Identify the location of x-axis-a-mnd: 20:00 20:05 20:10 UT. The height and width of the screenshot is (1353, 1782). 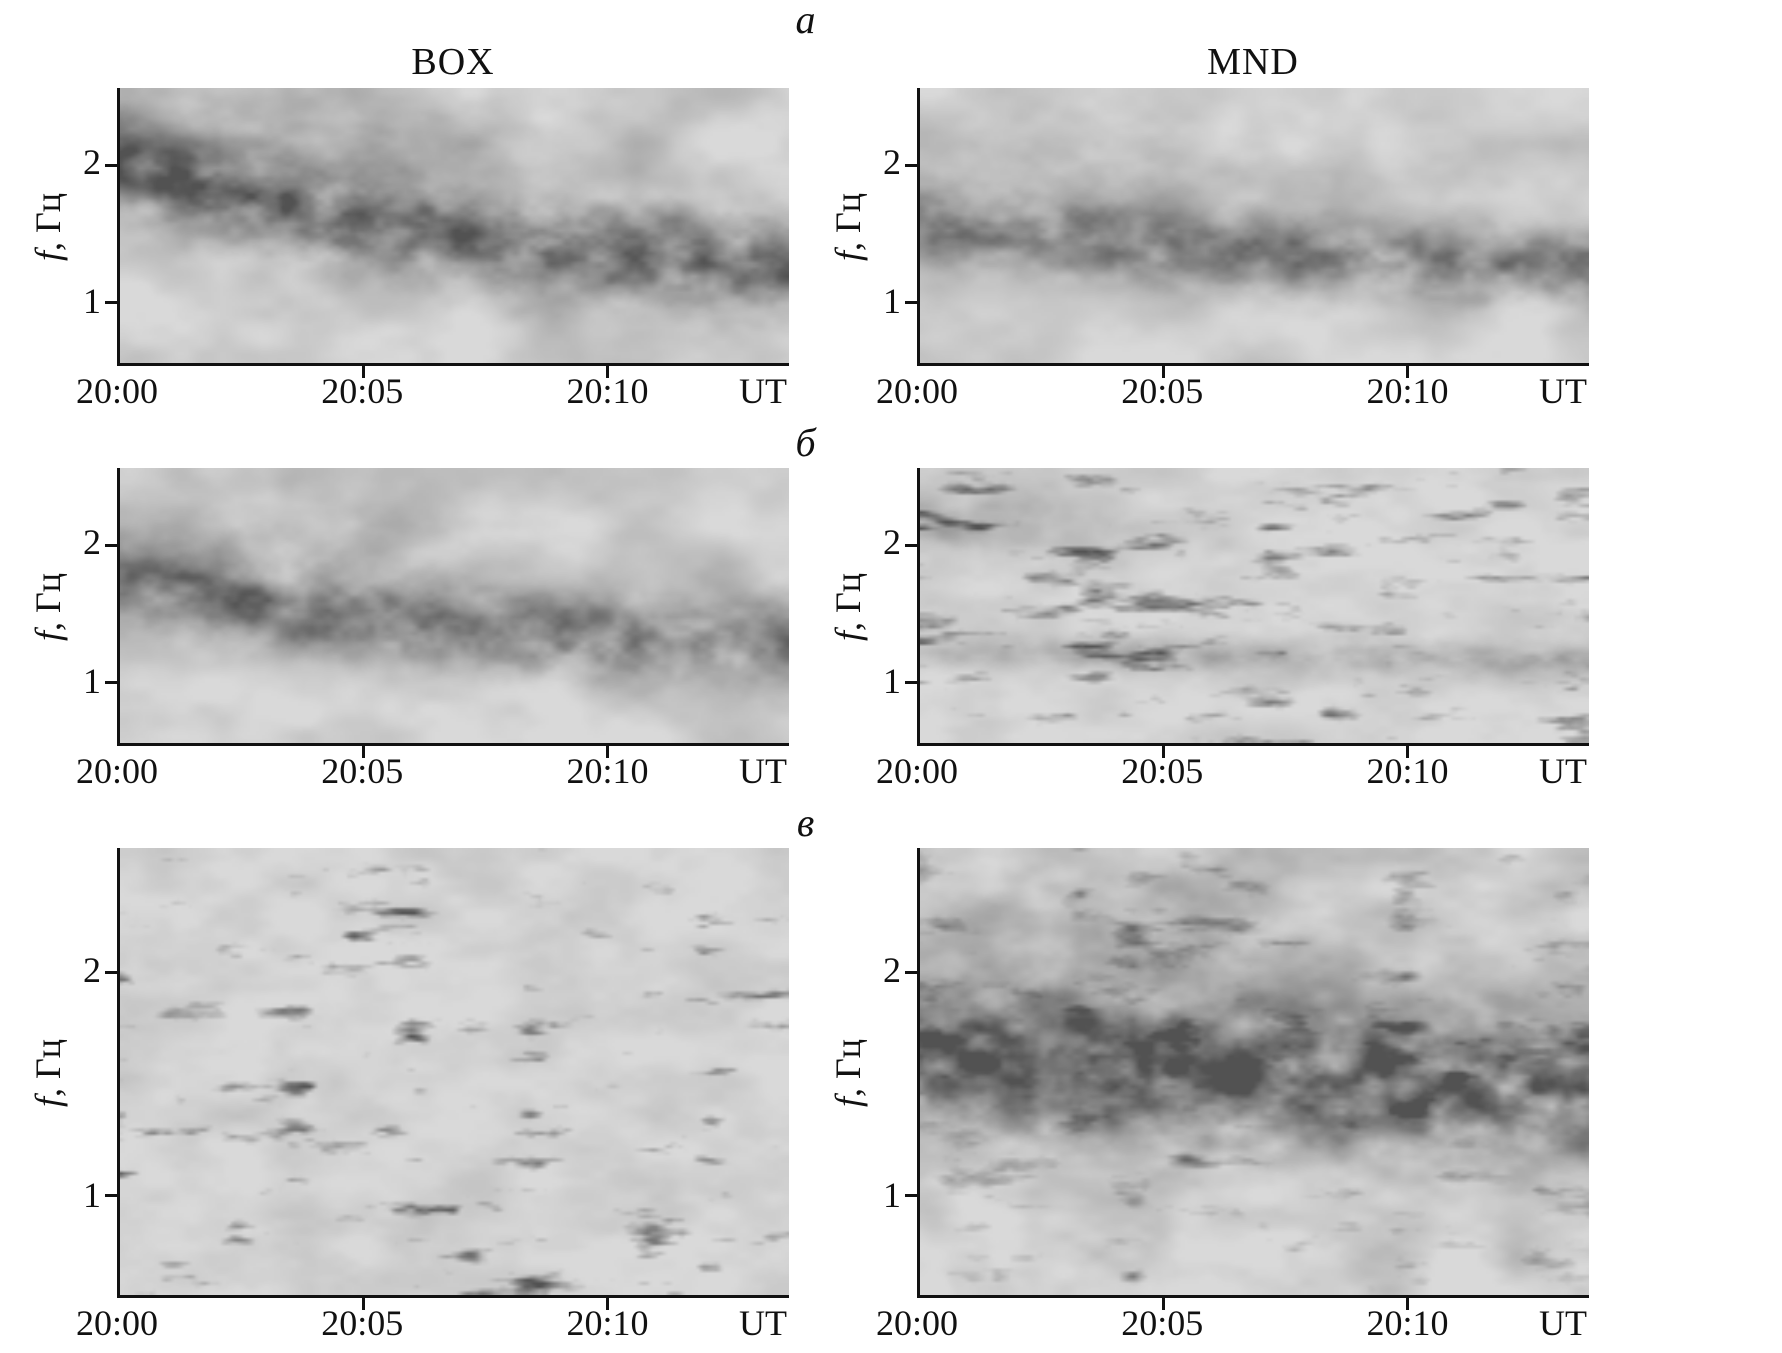
(1232, 392).